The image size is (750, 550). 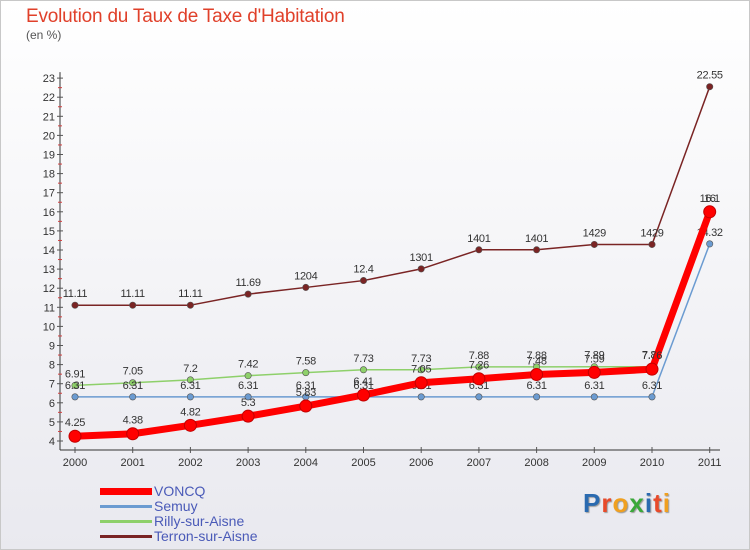 I want to click on logo-letter: x, so click(x=637, y=503).